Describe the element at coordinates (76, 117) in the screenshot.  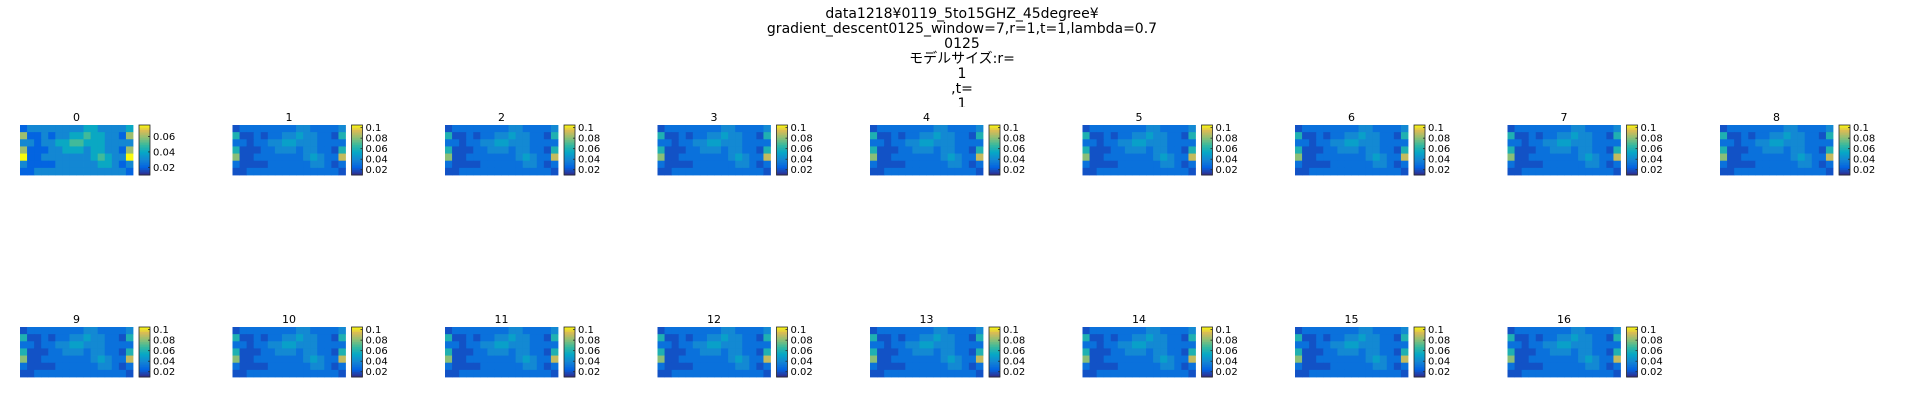
I see `subplot-title: 0` at that location.